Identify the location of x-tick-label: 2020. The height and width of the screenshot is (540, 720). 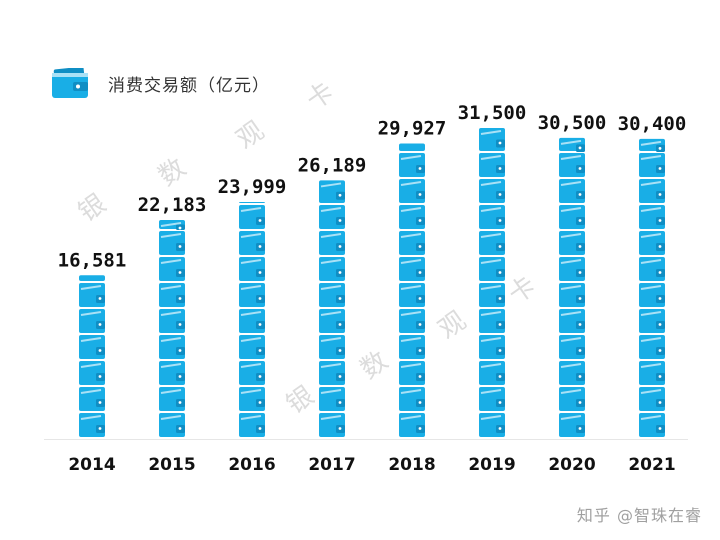
(571, 465).